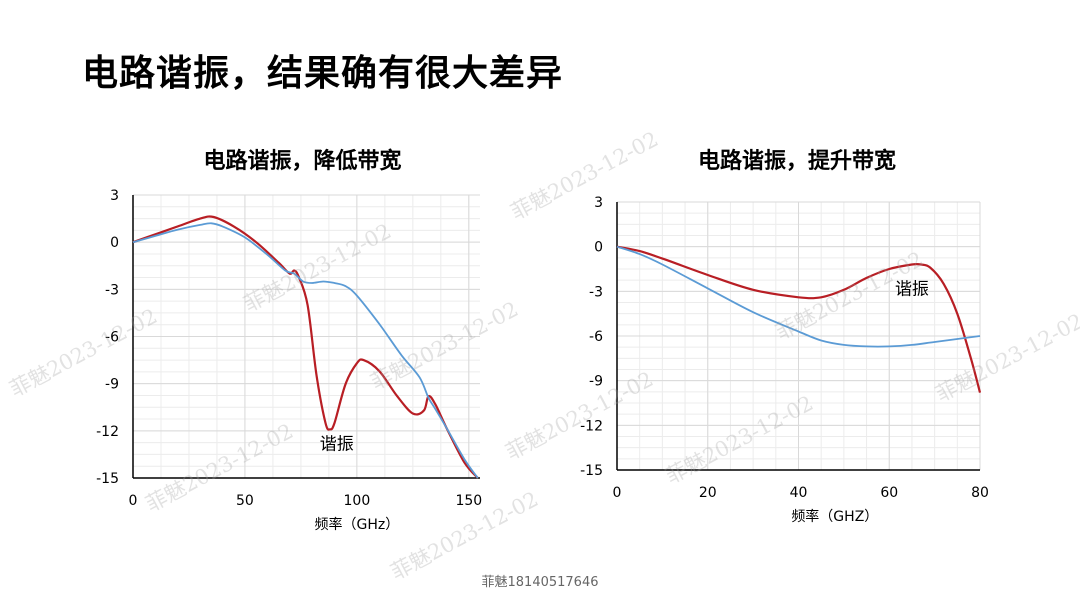 The image size is (1080, 607). I want to click on x-tick-label: 40, so click(799, 493).